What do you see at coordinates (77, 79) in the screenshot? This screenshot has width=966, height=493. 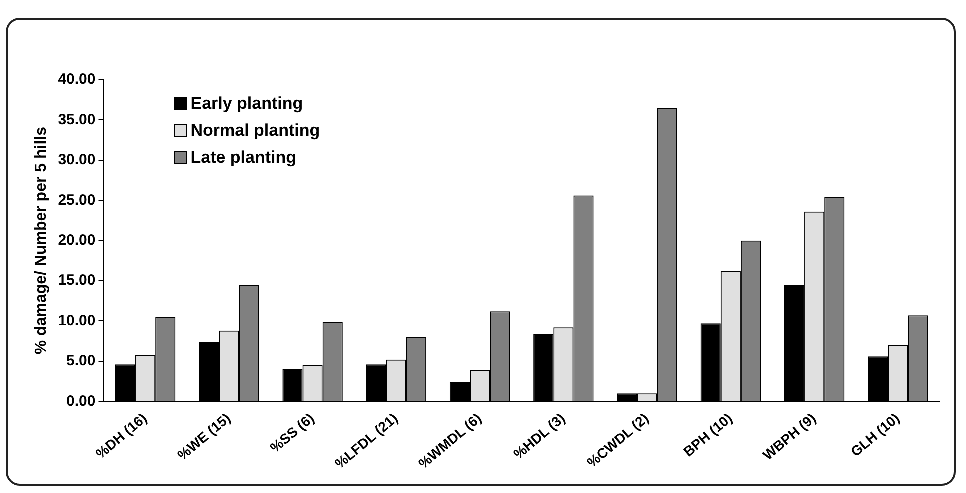 I see `y-tick-label: 40.00` at bounding box center [77, 79].